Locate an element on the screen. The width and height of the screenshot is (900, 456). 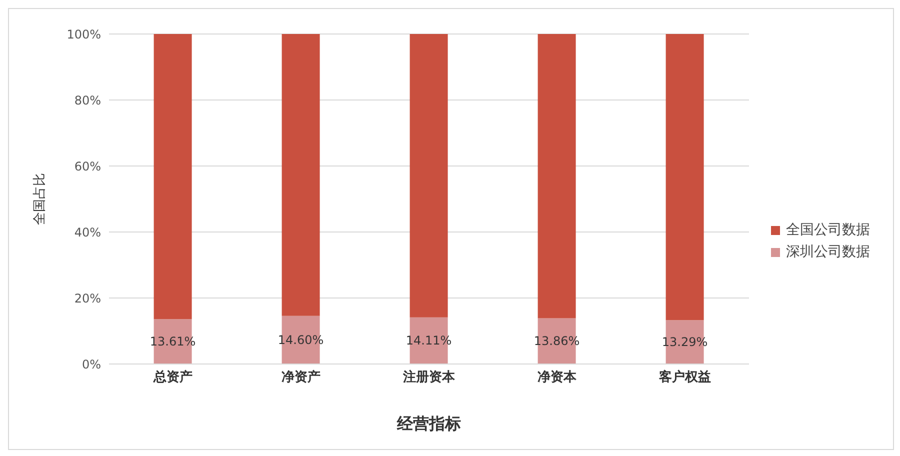
y-tick-label: 60% is located at coordinates (87, 166).